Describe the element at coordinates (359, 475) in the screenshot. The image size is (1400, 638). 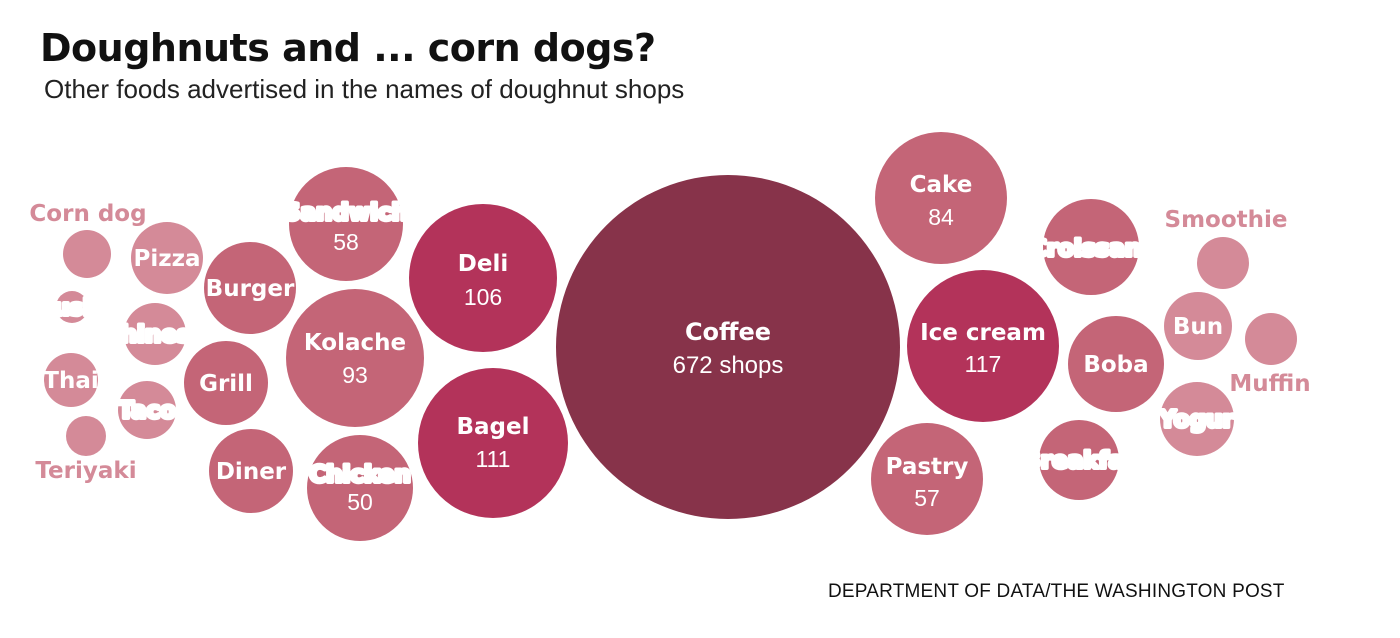
I see `bubble-label-chicken: Chicken` at that location.